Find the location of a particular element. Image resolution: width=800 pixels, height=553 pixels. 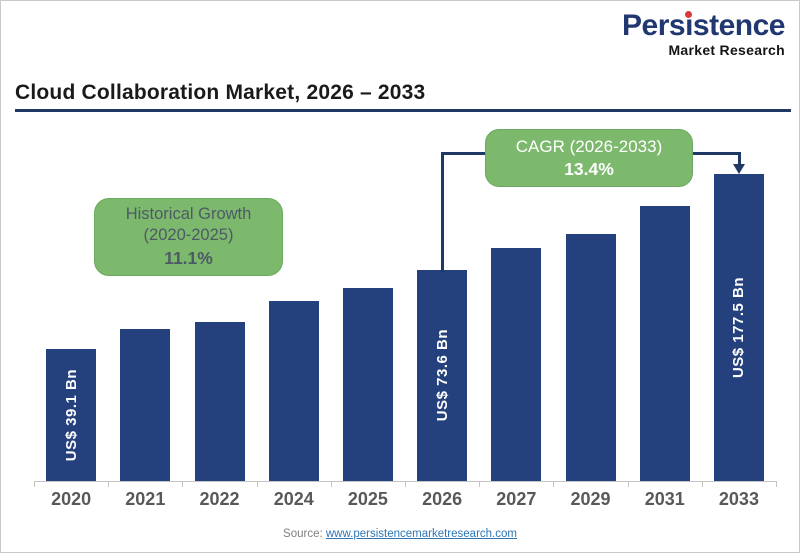

chart-title: Cloud Collaboration Market, 2026 – 2033 is located at coordinates (220, 92).